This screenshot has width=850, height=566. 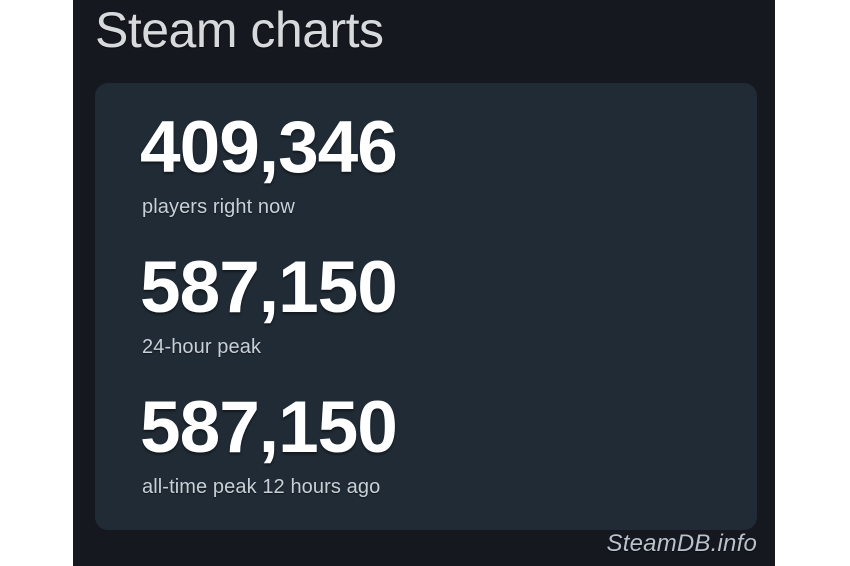 What do you see at coordinates (218, 207) in the screenshot?
I see `stat-label-players-right-now: players right now` at bounding box center [218, 207].